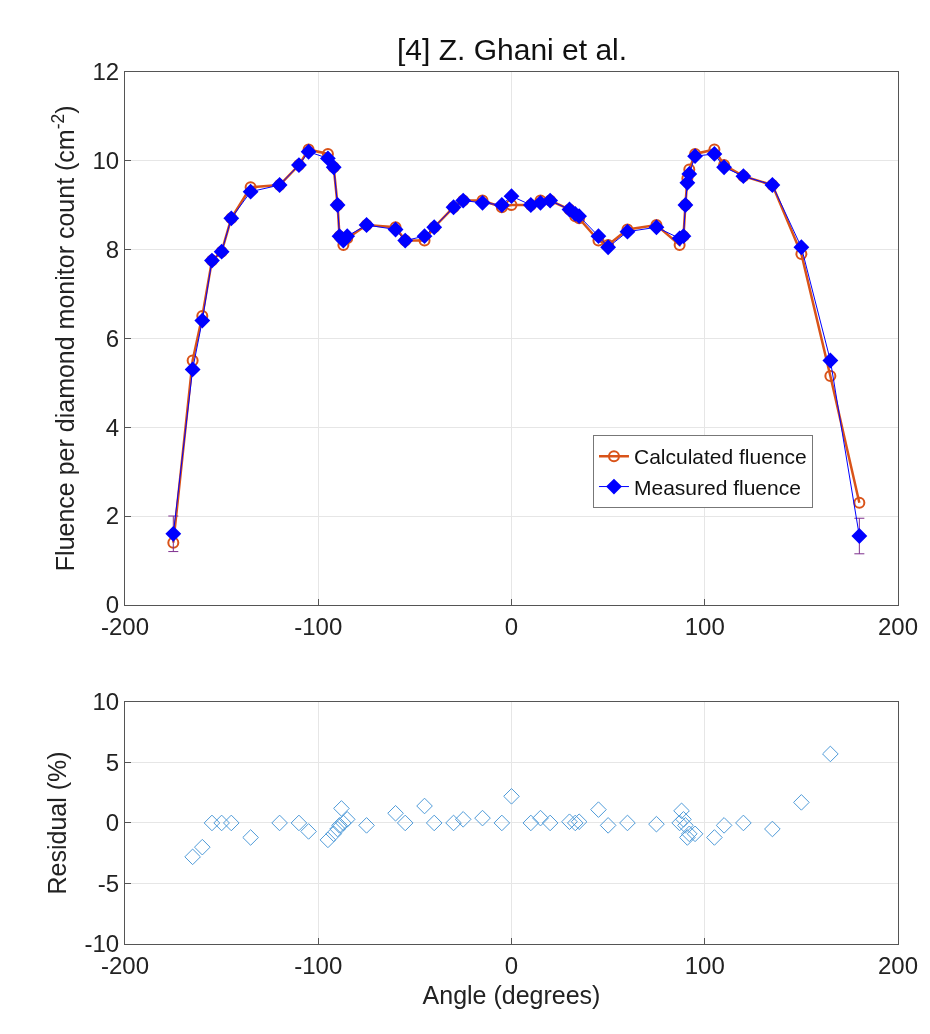 The image size is (930, 1034). Describe the element at coordinates (512, 49) in the screenshot. I see `chart-title: [4] Z. Ghani et al.` at that location.